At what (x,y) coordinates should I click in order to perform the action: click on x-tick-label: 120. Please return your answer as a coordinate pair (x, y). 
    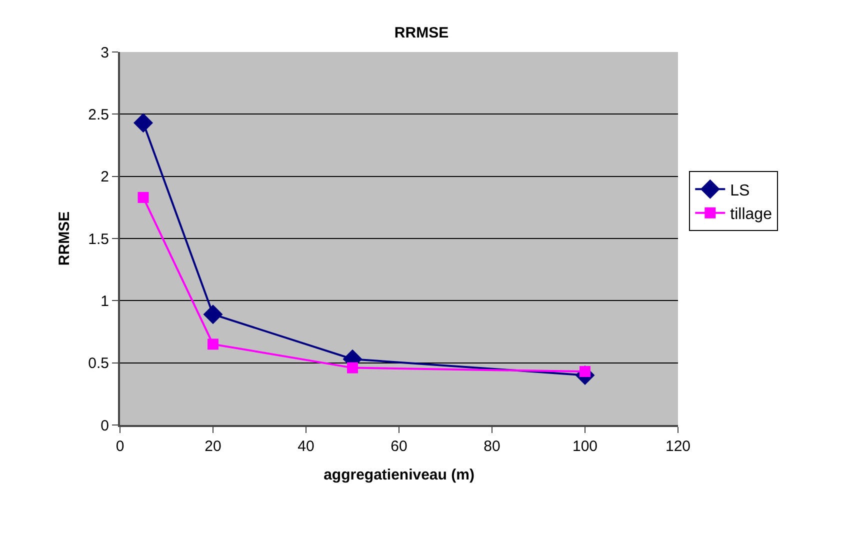
    Looking at the image, I should click on (678, 446).